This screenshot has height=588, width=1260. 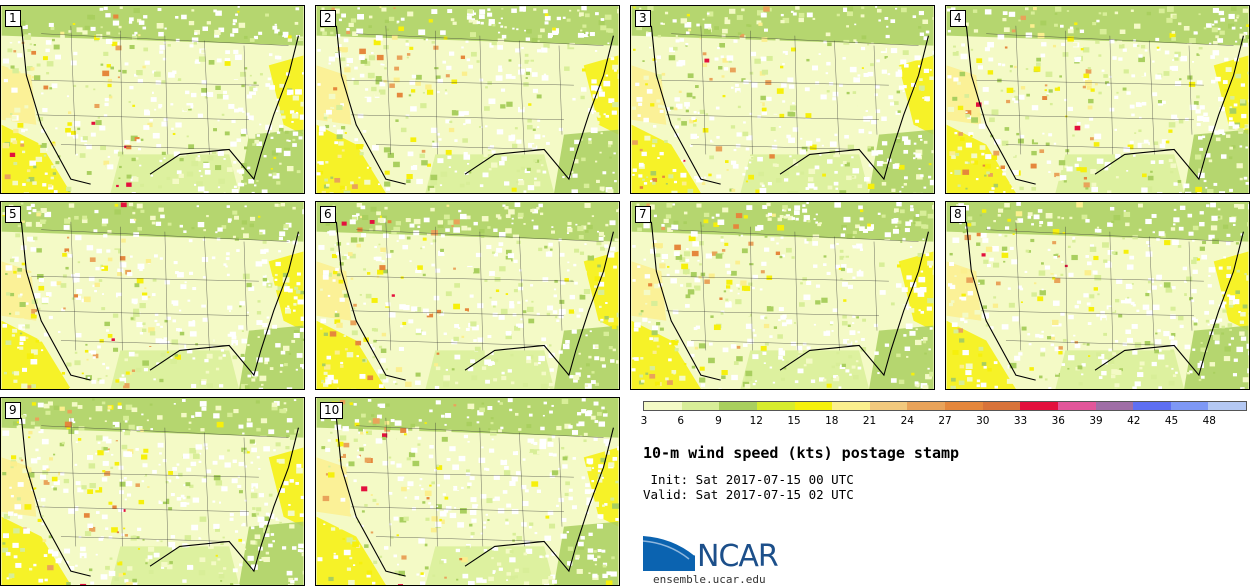 What do you see at coordinates (643, 214) in the screenshot?
I see `panel-number: 7` at bounding box center [643, 214].